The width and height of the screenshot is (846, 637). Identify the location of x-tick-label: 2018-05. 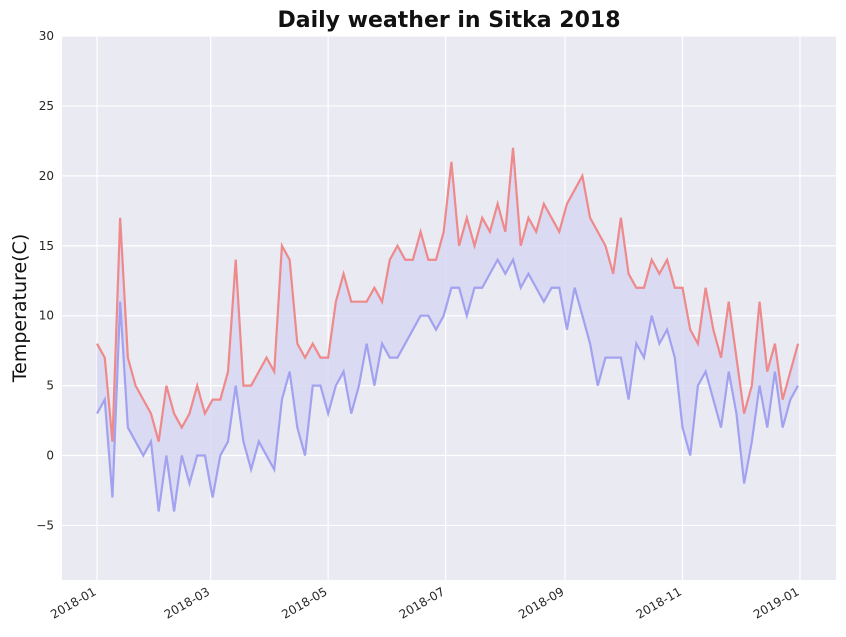
(304, 602).